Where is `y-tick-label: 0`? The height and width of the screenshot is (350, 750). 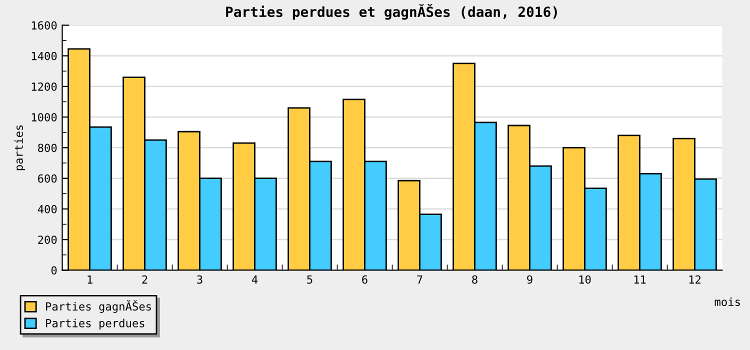 y-tick-label: 0 is located at coordinates (54, 270).